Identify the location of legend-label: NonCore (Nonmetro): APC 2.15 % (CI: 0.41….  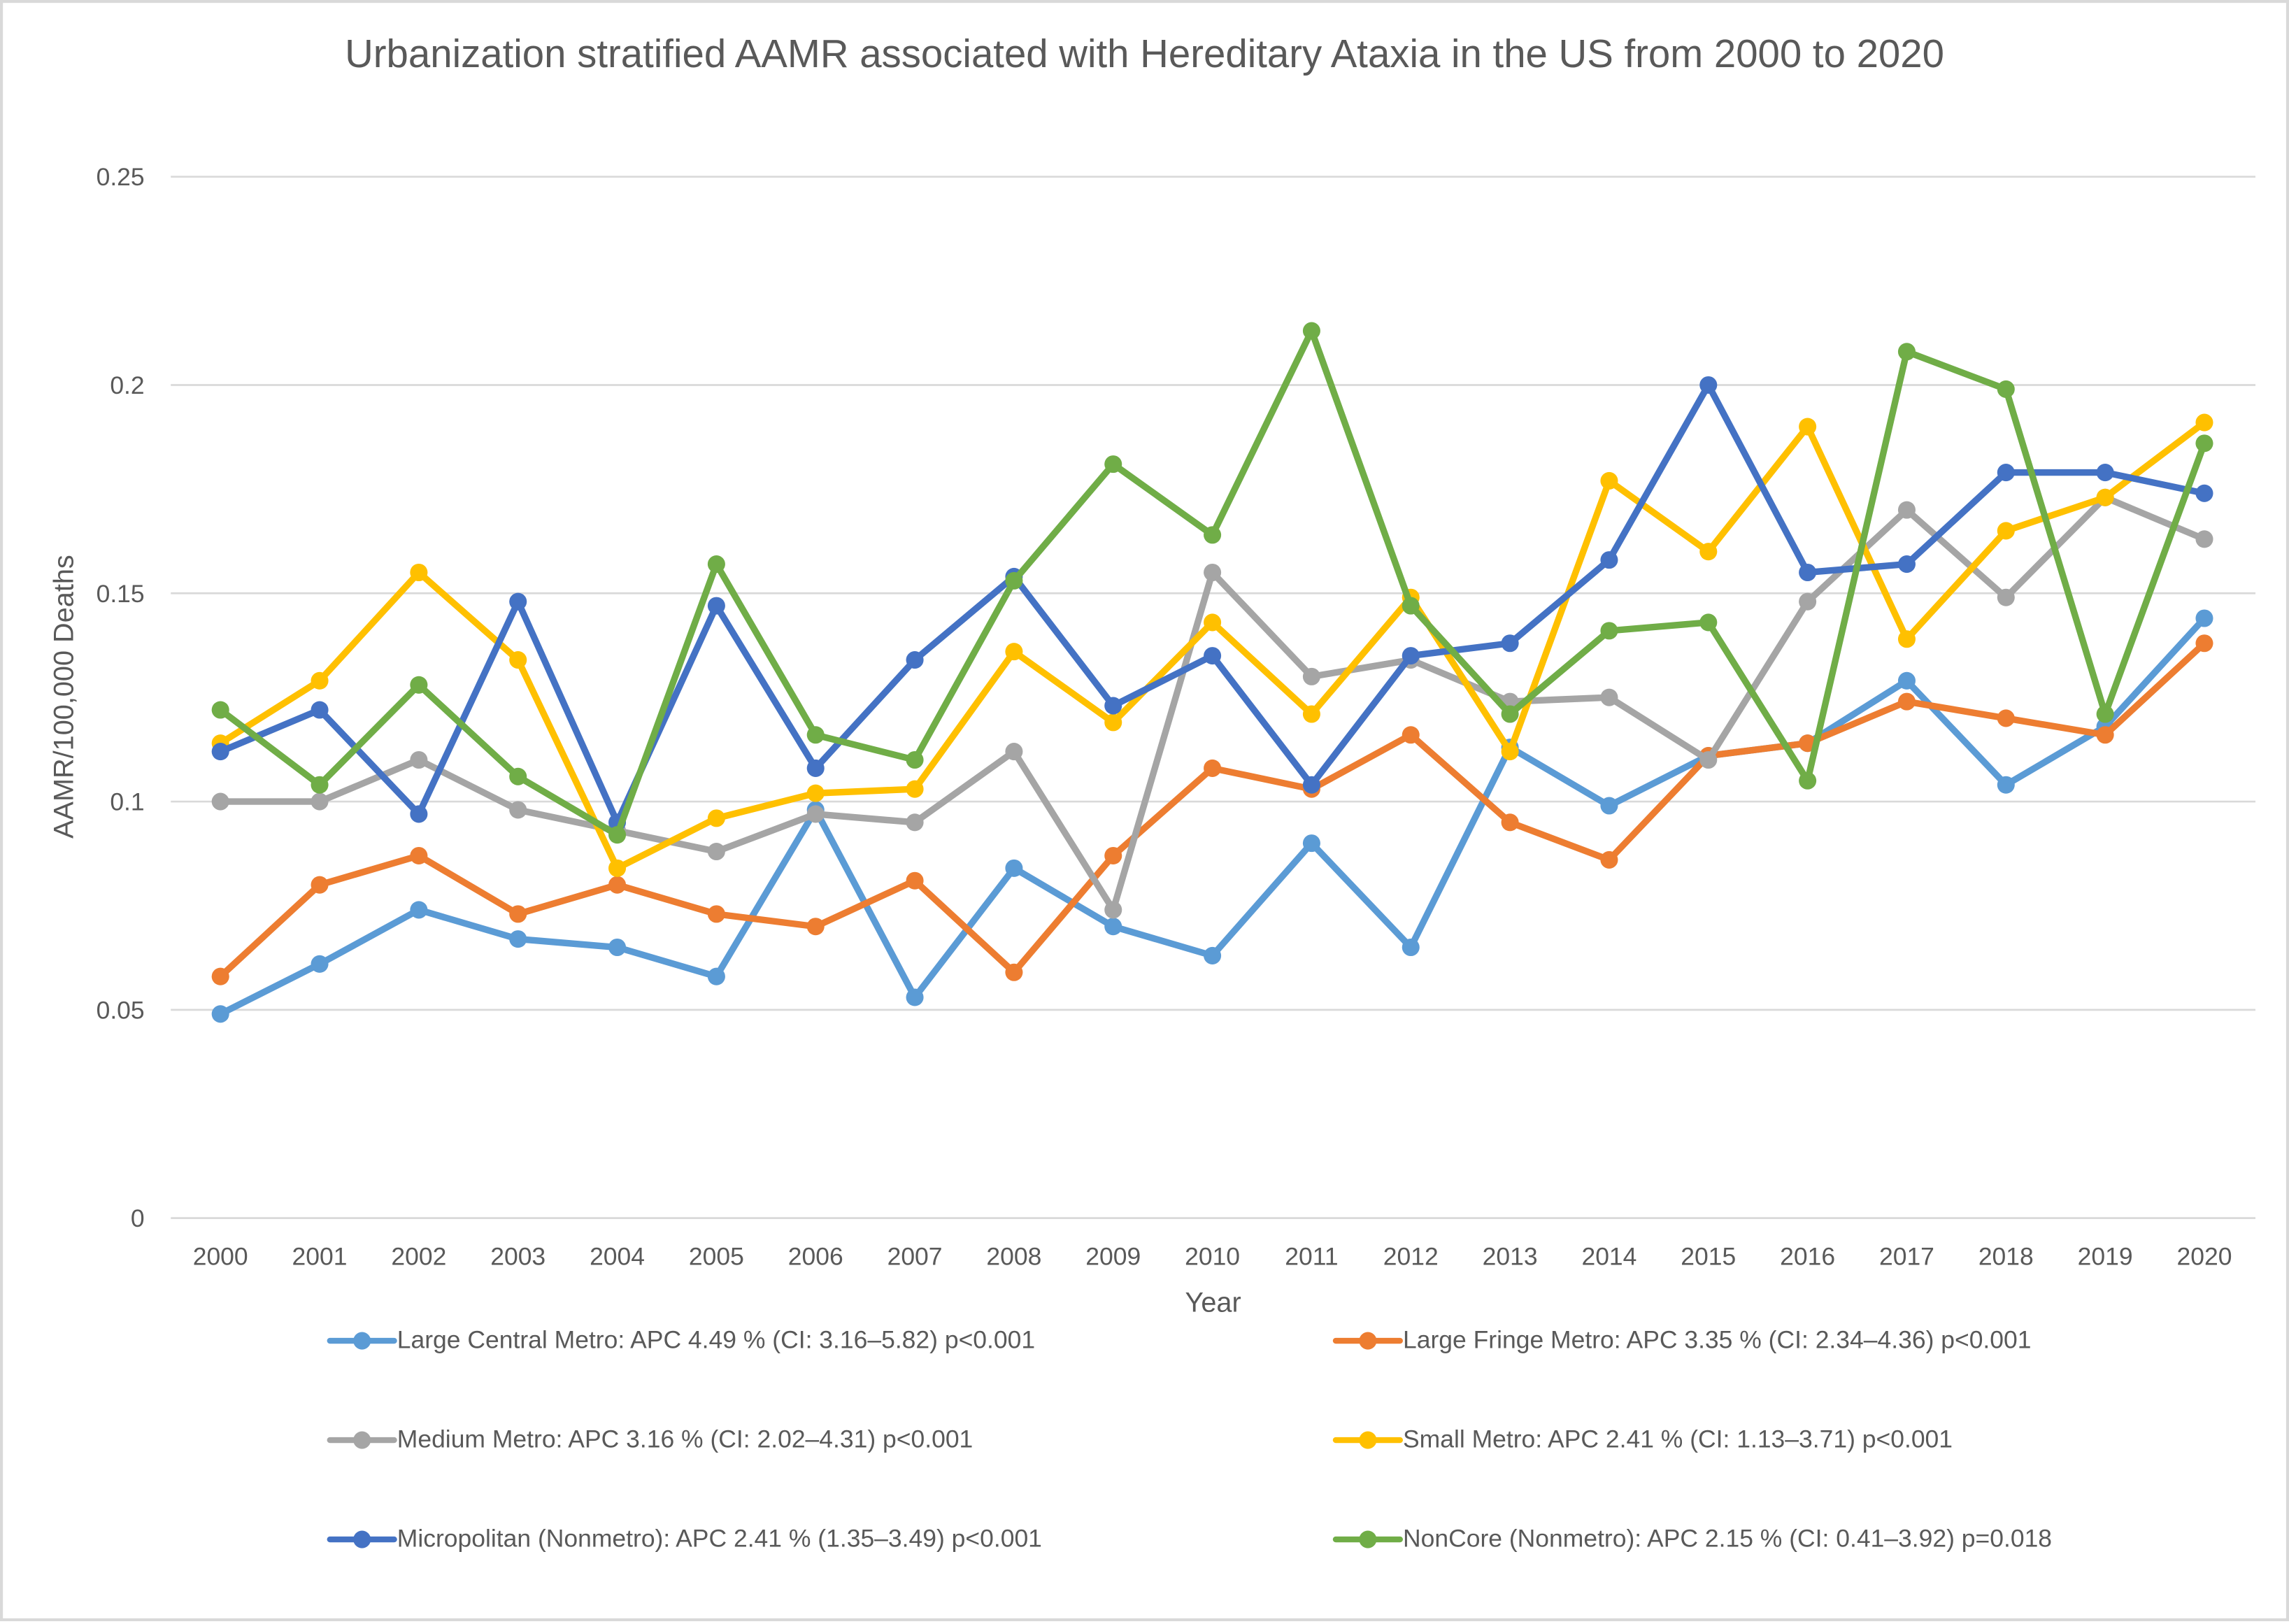
(1728, 1539).